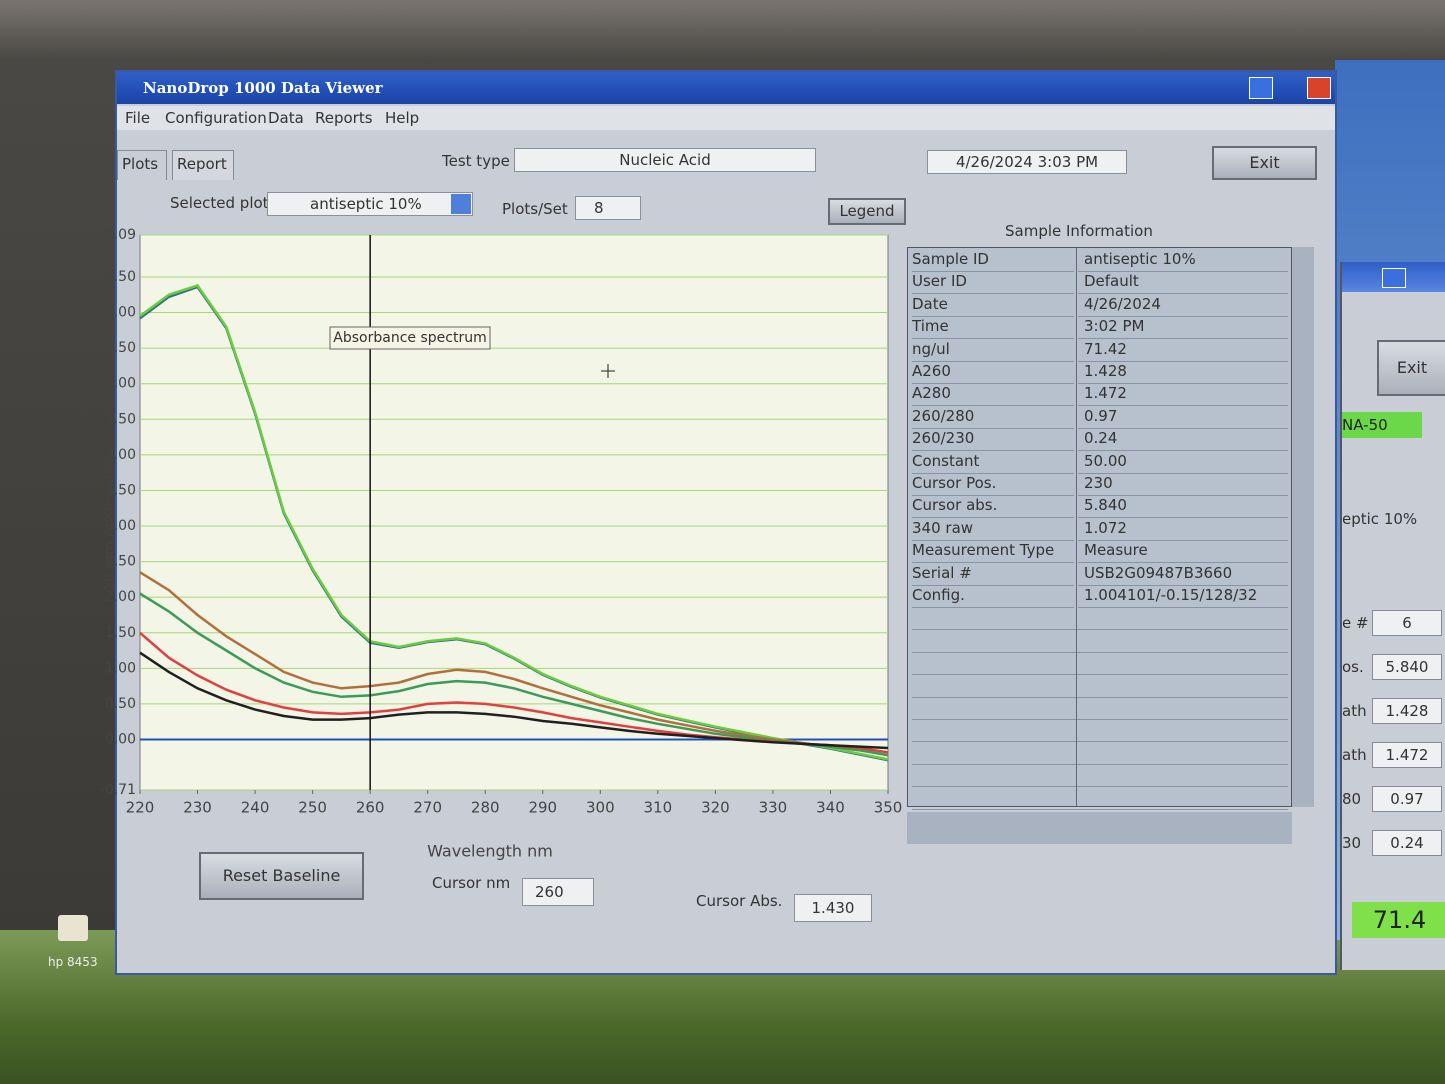  Describe the element at coordinates (599, 208) in the screenshot. I see `plots-set-value: 8` at that location.